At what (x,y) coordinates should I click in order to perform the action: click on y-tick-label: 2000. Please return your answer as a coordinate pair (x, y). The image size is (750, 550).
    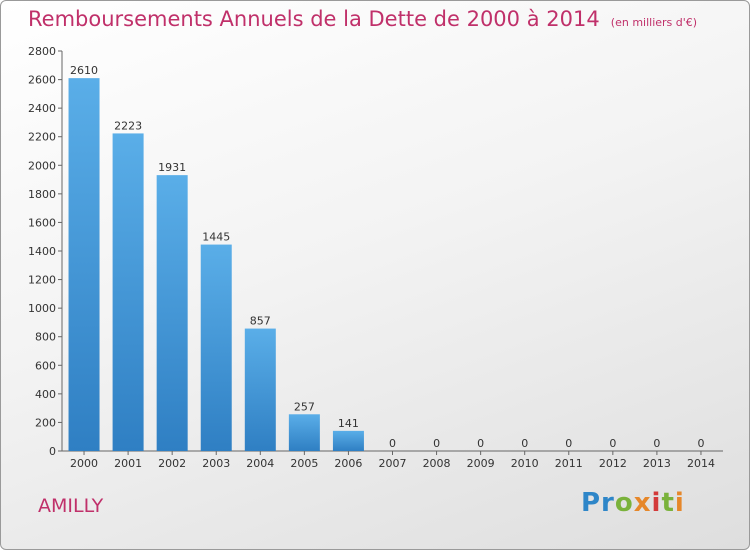
    Looking at the image, I should click on (42, 165).